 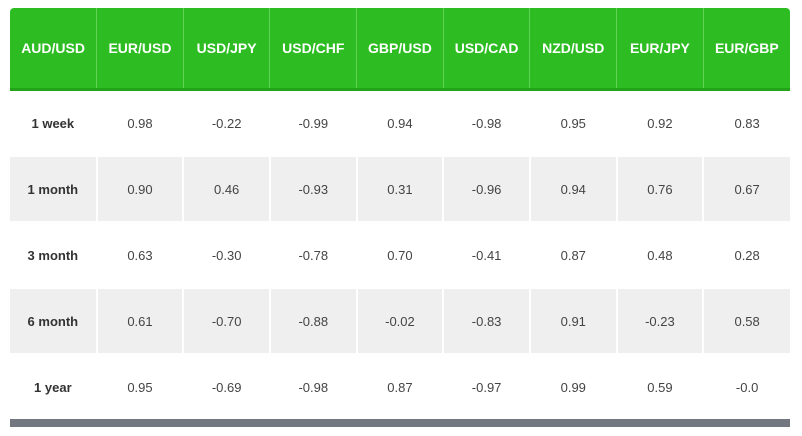 What do you see at coordinates (226, 49) in the screenshot?
I see `header-cell: USD/JPY` at bounding box center [226, 49].